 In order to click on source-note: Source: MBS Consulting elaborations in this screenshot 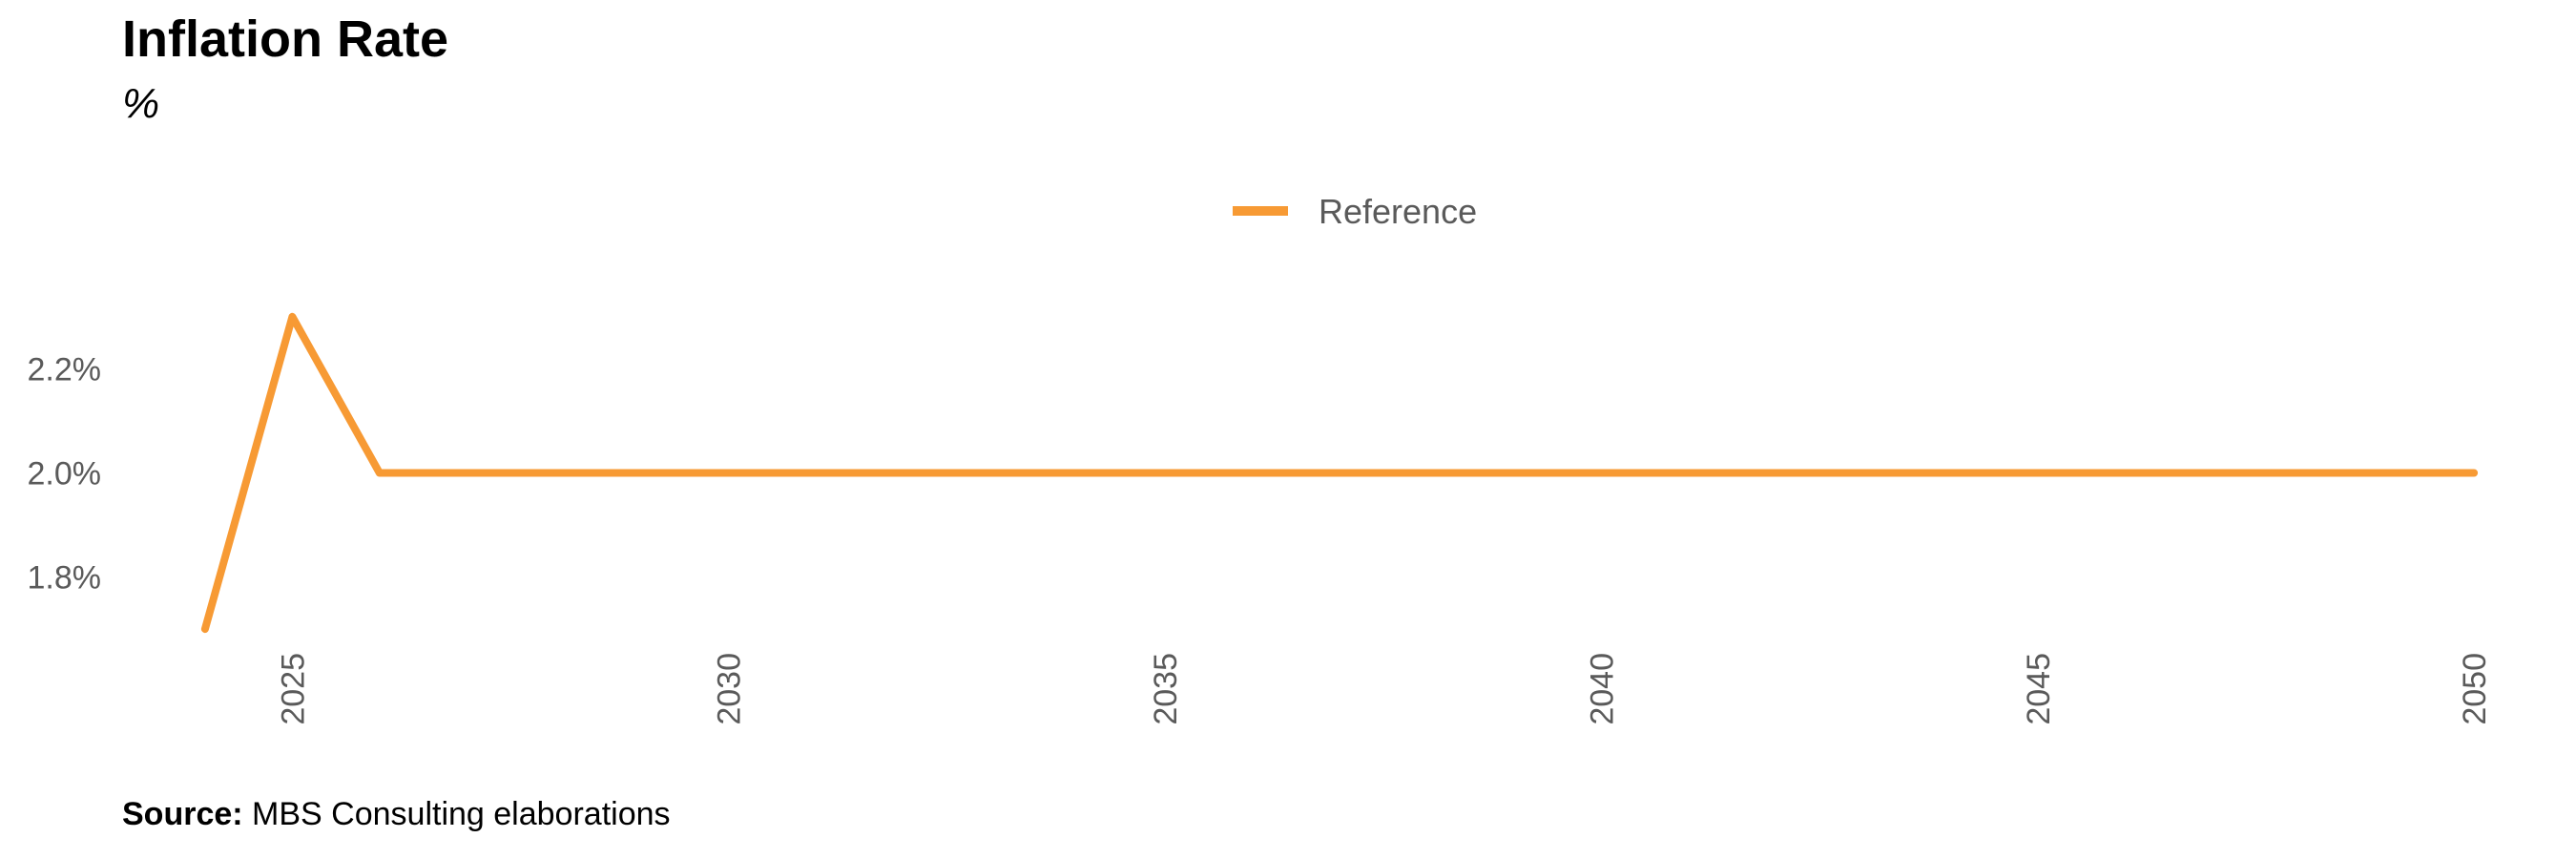, I will do `click(396, 814)`.